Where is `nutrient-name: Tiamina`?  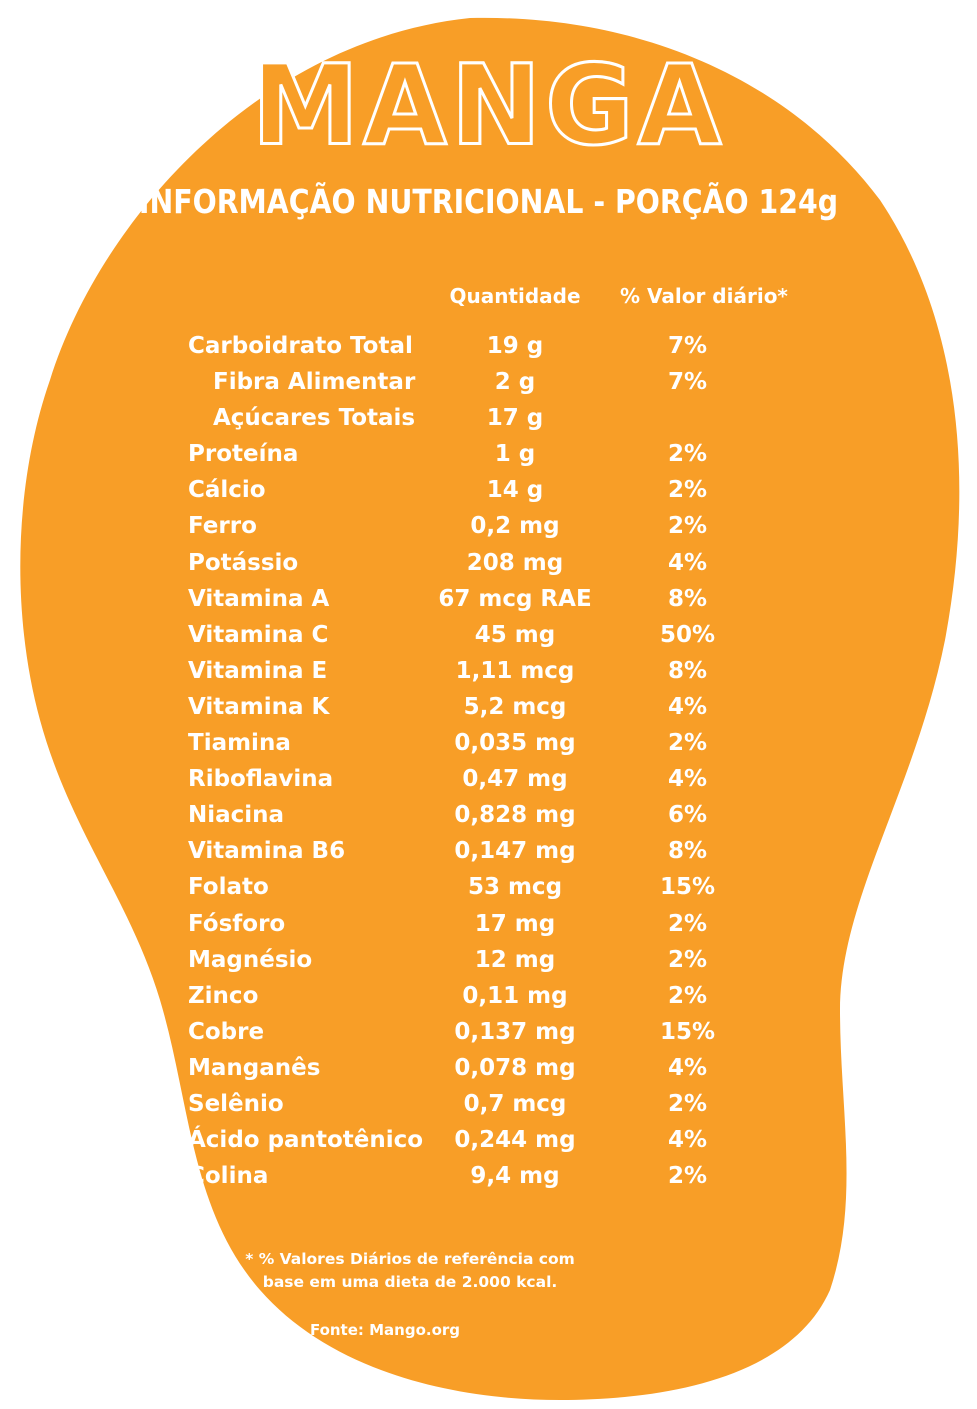
nutrient-name: Tiamina is located at coordinates (239, 743).